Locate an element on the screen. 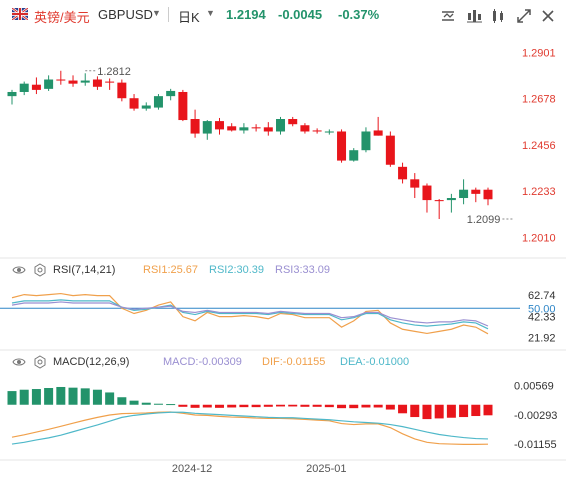 This screenshot has width=566, height=480. rsi-label: RSI(7,14,21) is located at coordinates (84, 270).